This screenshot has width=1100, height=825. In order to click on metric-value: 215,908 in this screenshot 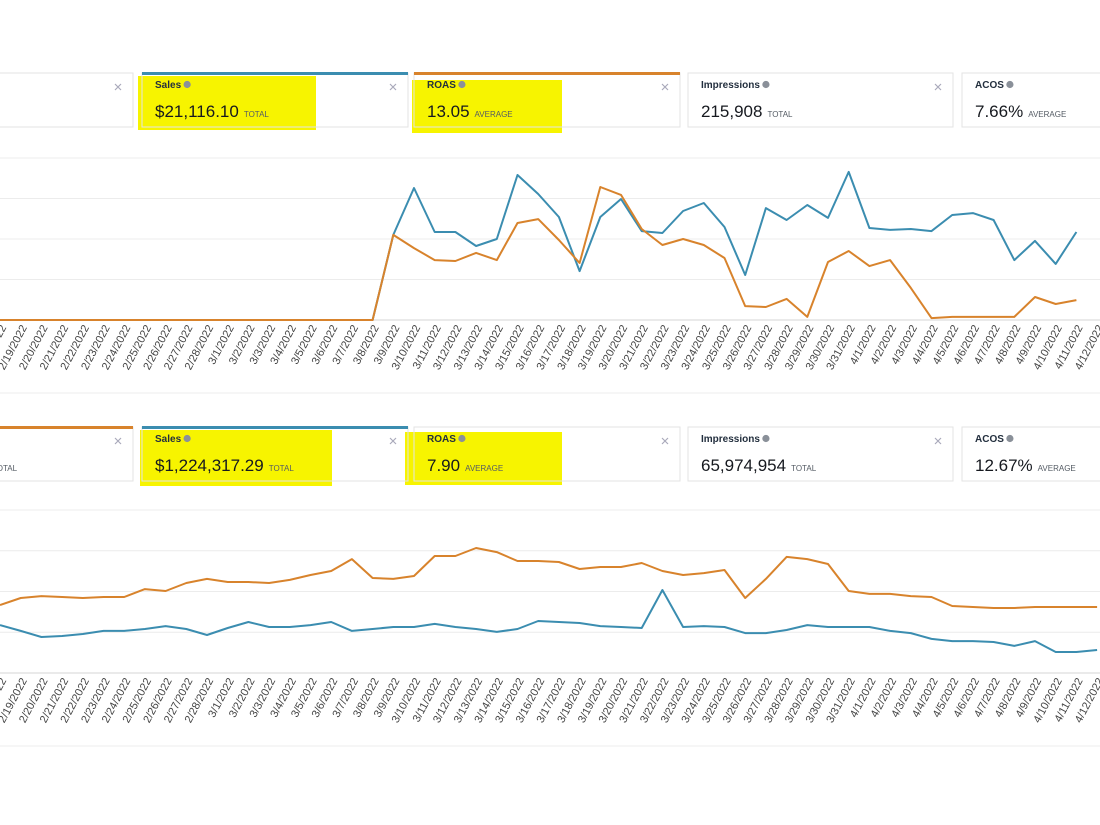, I will do `click(731, 111)`.